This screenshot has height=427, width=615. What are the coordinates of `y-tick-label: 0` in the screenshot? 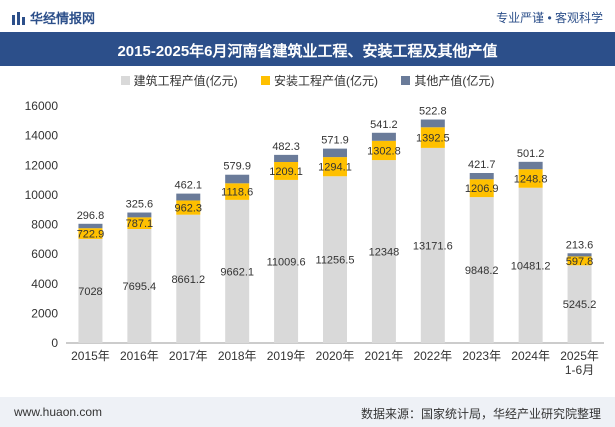 It's located at (54, 343).